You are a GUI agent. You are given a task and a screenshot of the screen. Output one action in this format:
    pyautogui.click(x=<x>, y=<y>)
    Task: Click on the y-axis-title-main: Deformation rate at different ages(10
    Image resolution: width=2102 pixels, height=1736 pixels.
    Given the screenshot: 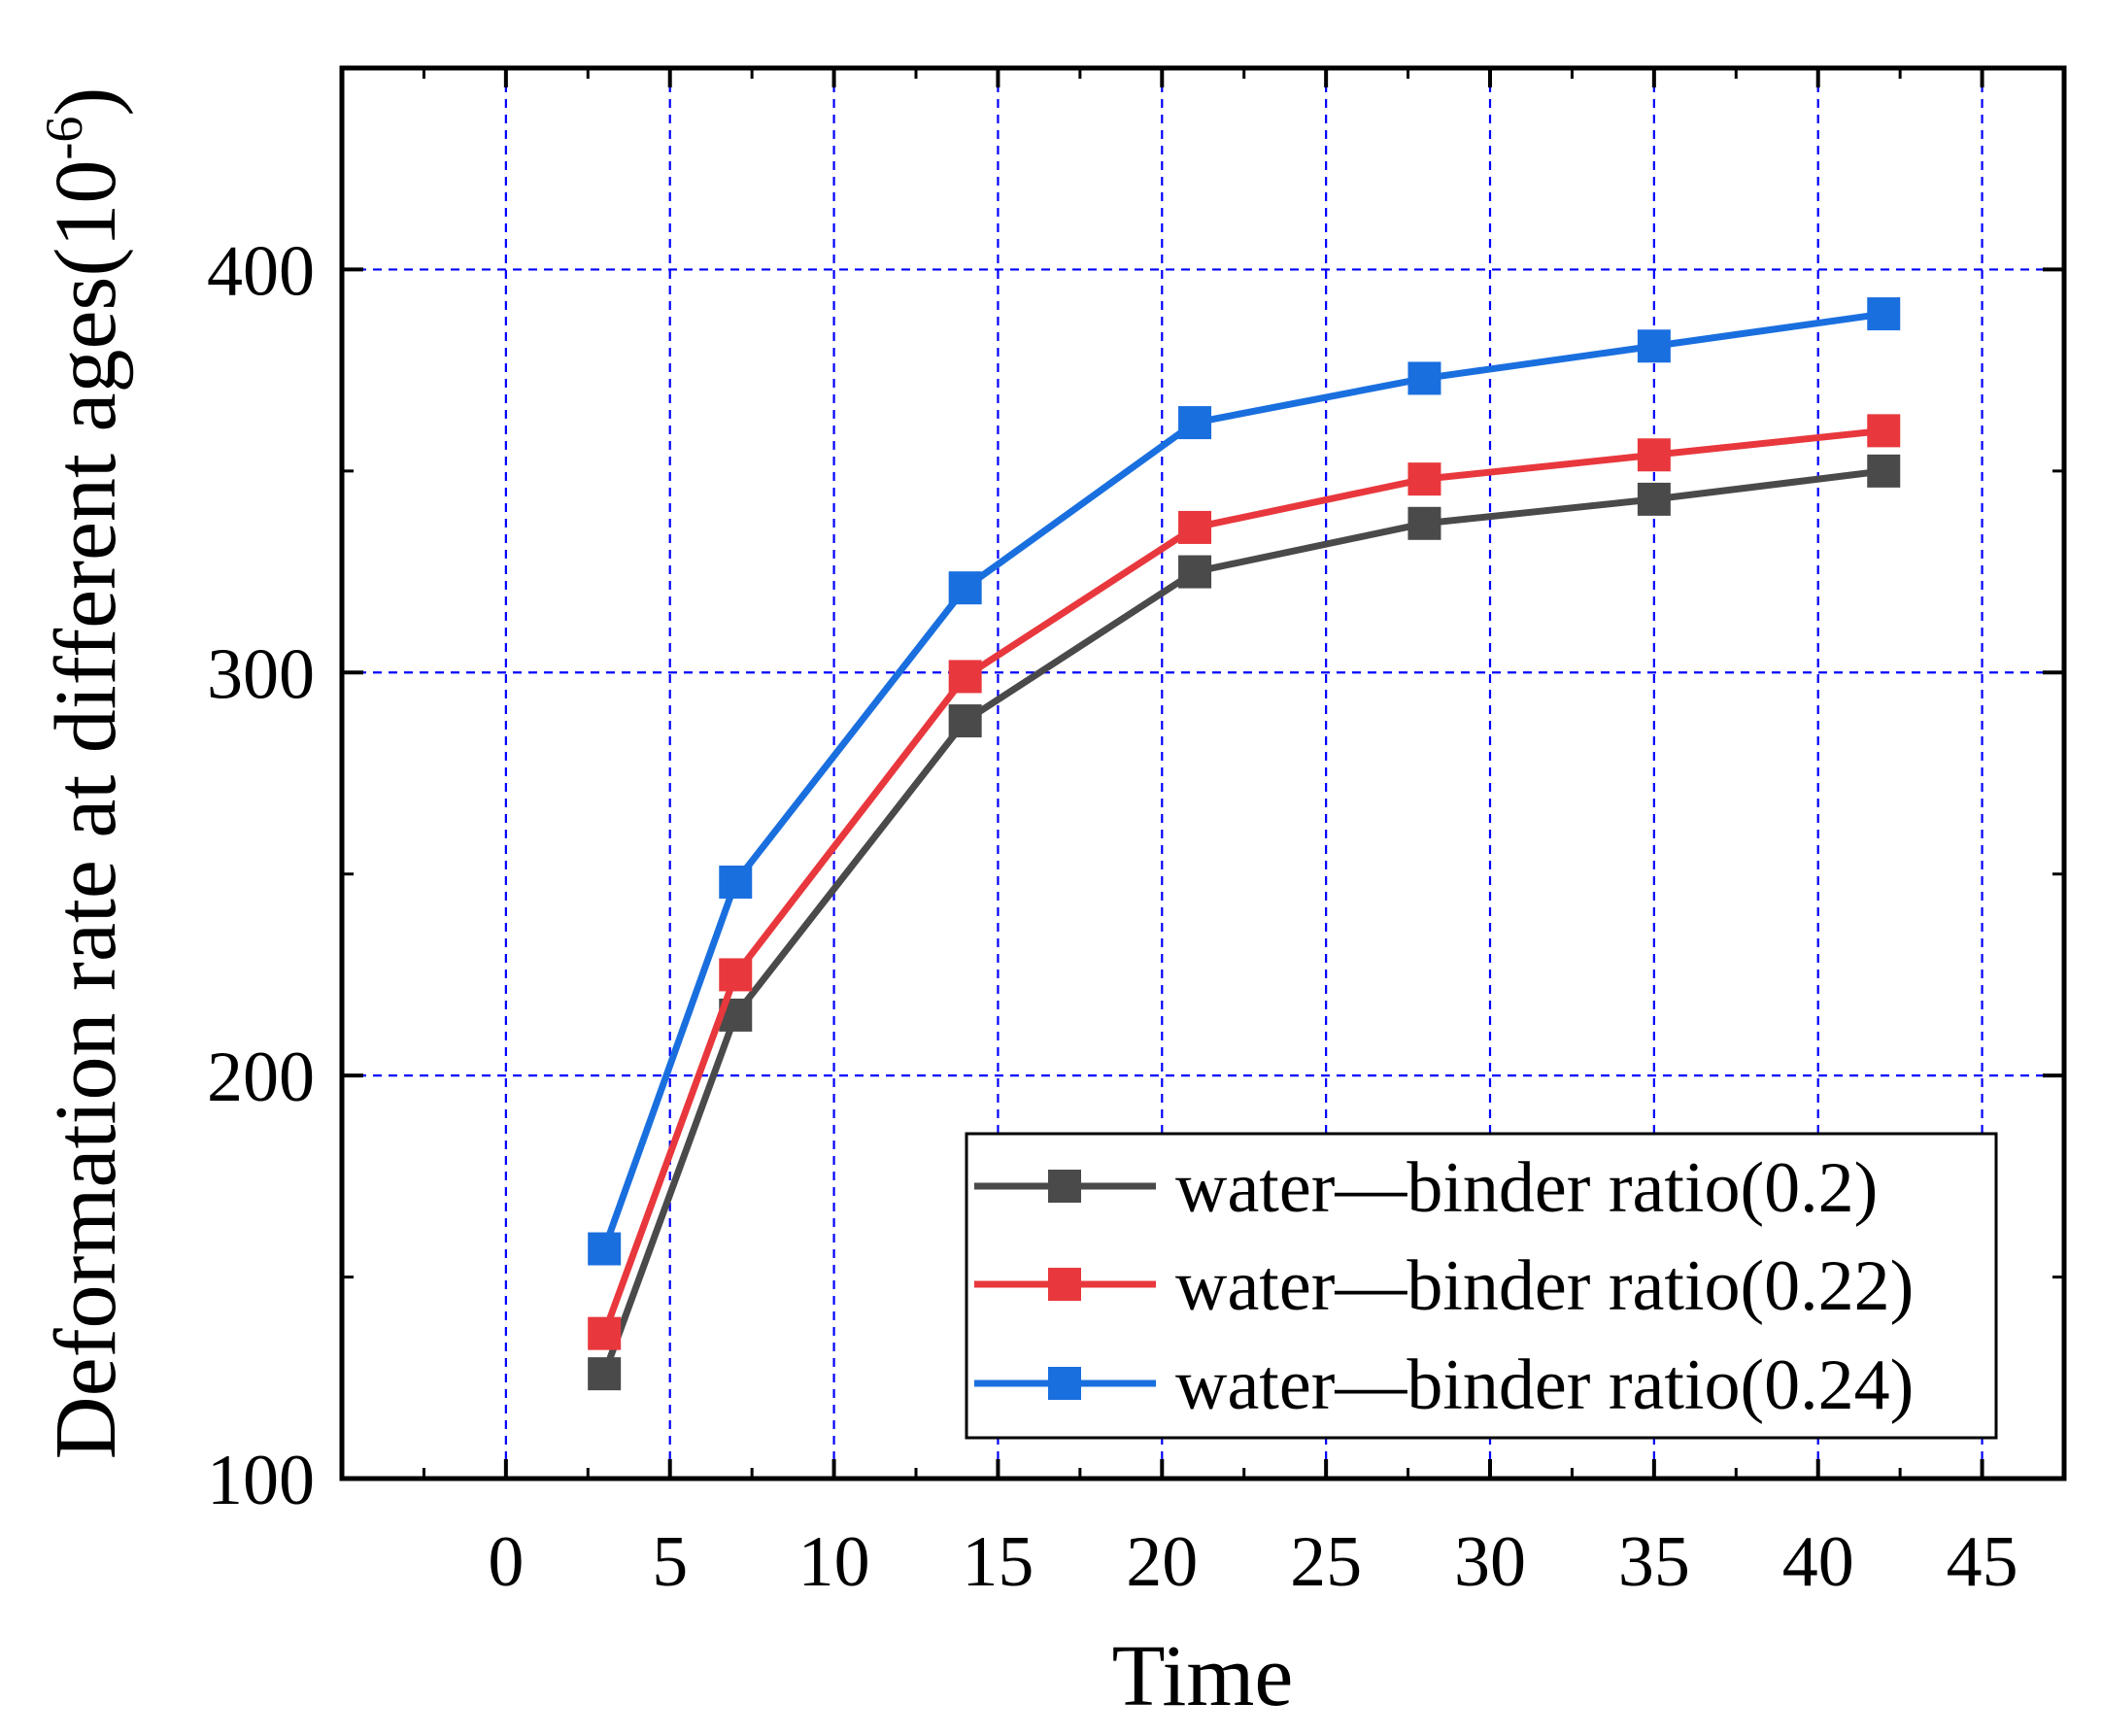 What is the action you would take?
    pyautogui.click(x=86, y=810)
    